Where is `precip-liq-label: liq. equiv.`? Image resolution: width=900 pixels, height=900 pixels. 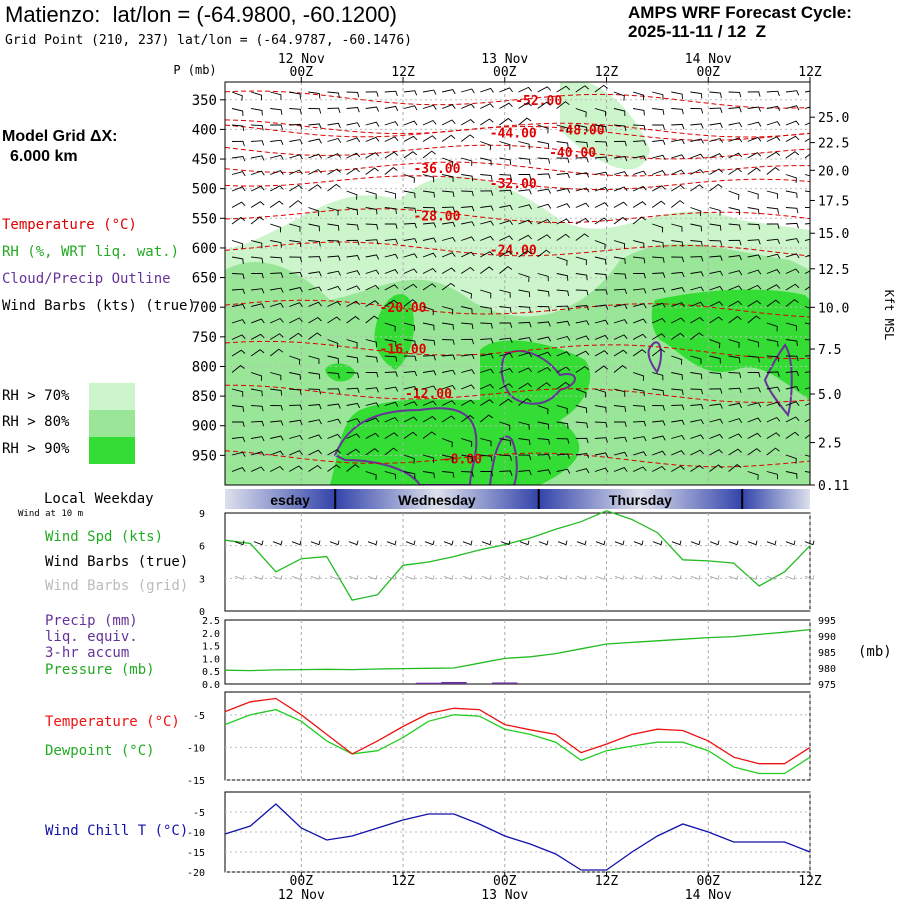 precip-liq-label: liq. equiv. is located at coordinates (91, 637).